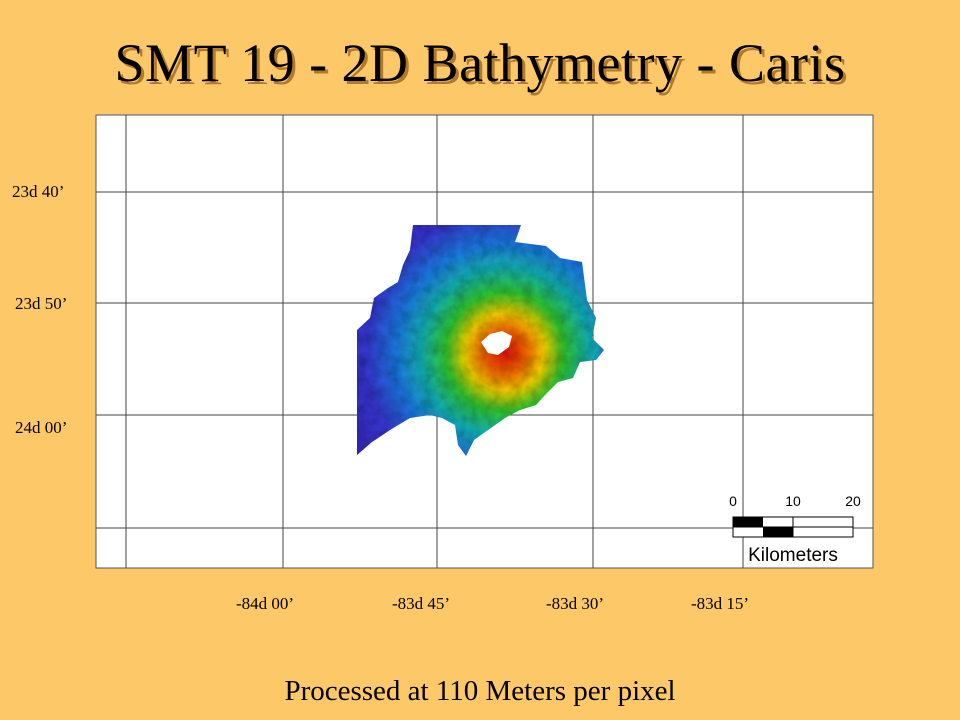 The width and height of the screenshot is (960, 720). What do you see at coordinates (496, 343) in the screenshot?
I see `summit-gap` at bounding box center [496, 343].